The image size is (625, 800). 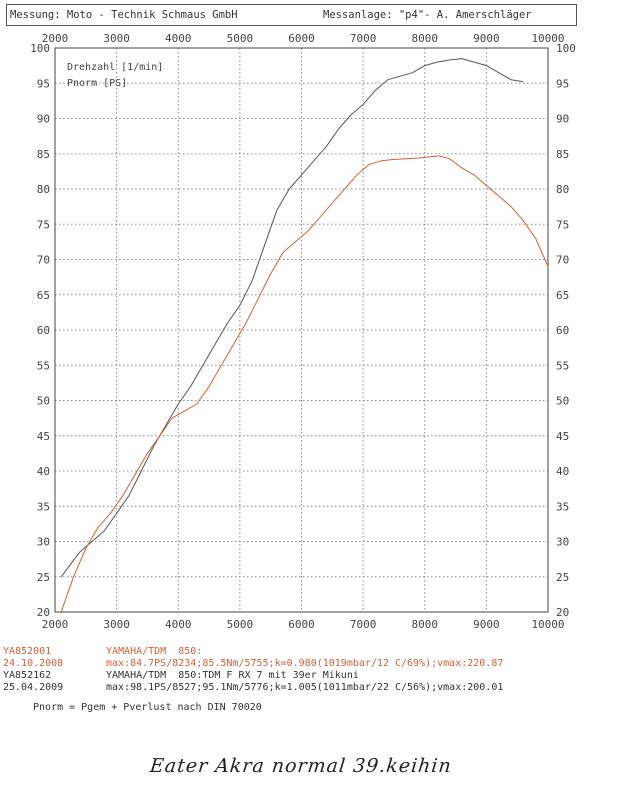 I want to click on y-tick-label-right: 25, so click(x=562, y=577).